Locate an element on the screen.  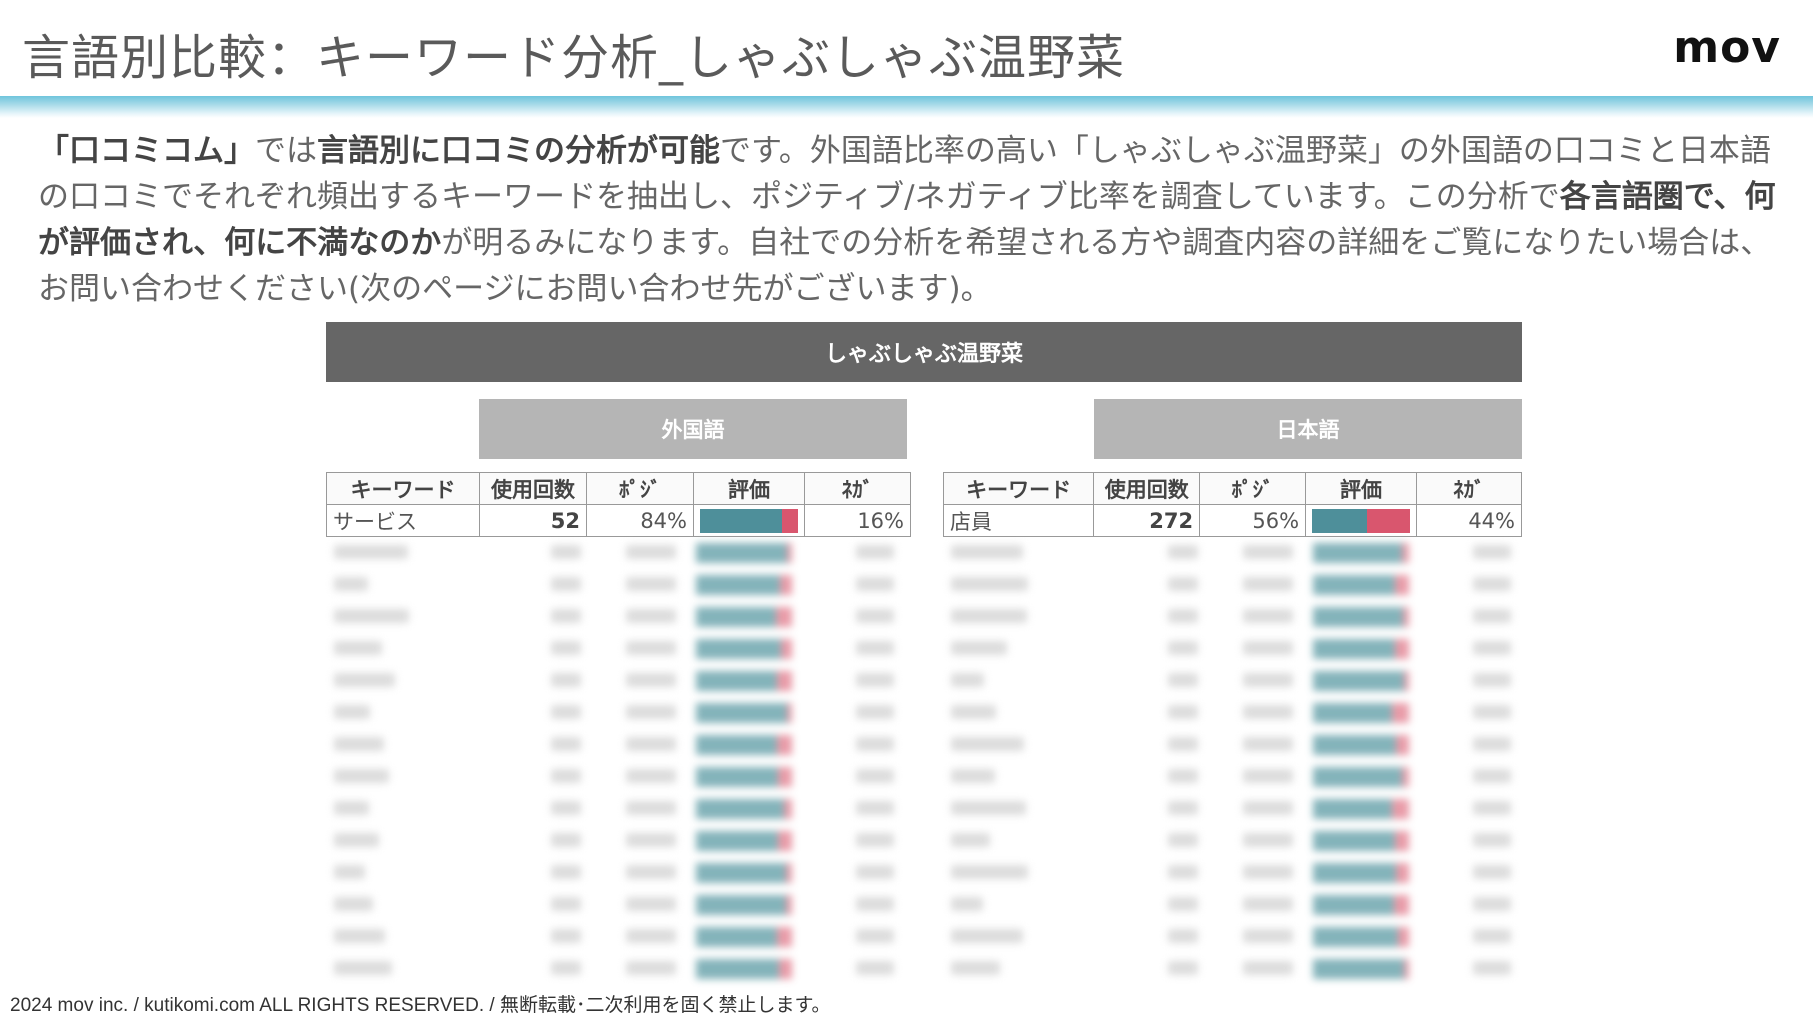
table-row: 店員 272 56% 44% is located at coordinates (1232, 520).